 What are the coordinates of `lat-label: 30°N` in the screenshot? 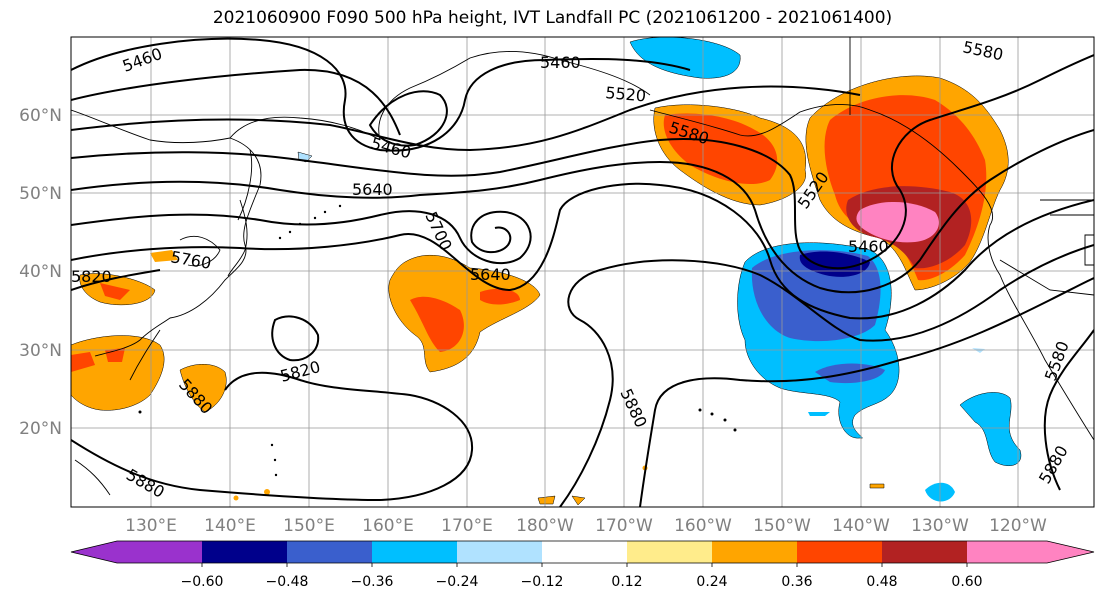 It's located at (40, 351).